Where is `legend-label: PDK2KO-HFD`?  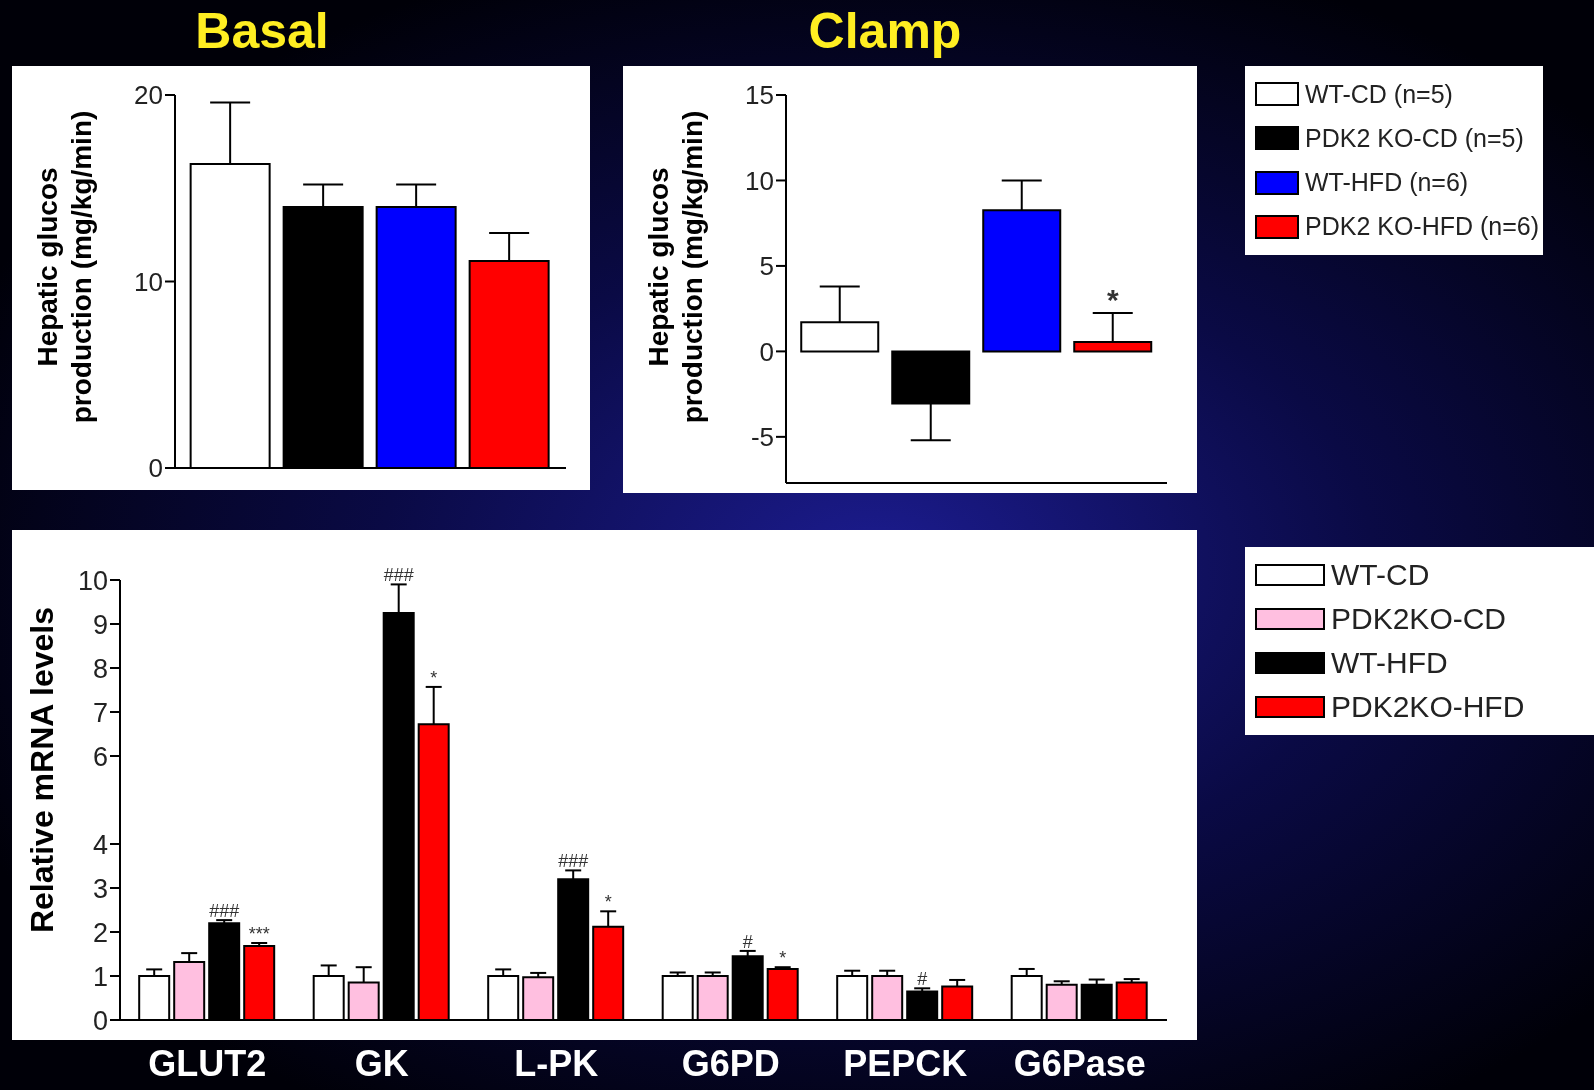
legend-label: PDK2KO-HFD is located at coordinates (1428, 707).